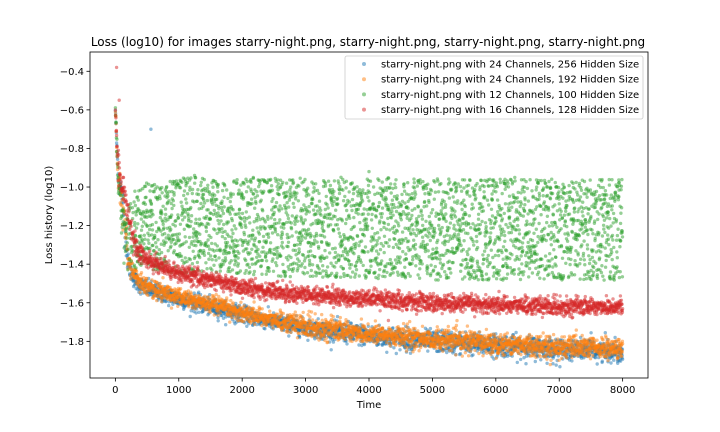 This screenshot has width=720, height=432. What do you see at coordinates (117, 139) in the screenshot?
I see `series-2-point` at bounding box center [117, 139].